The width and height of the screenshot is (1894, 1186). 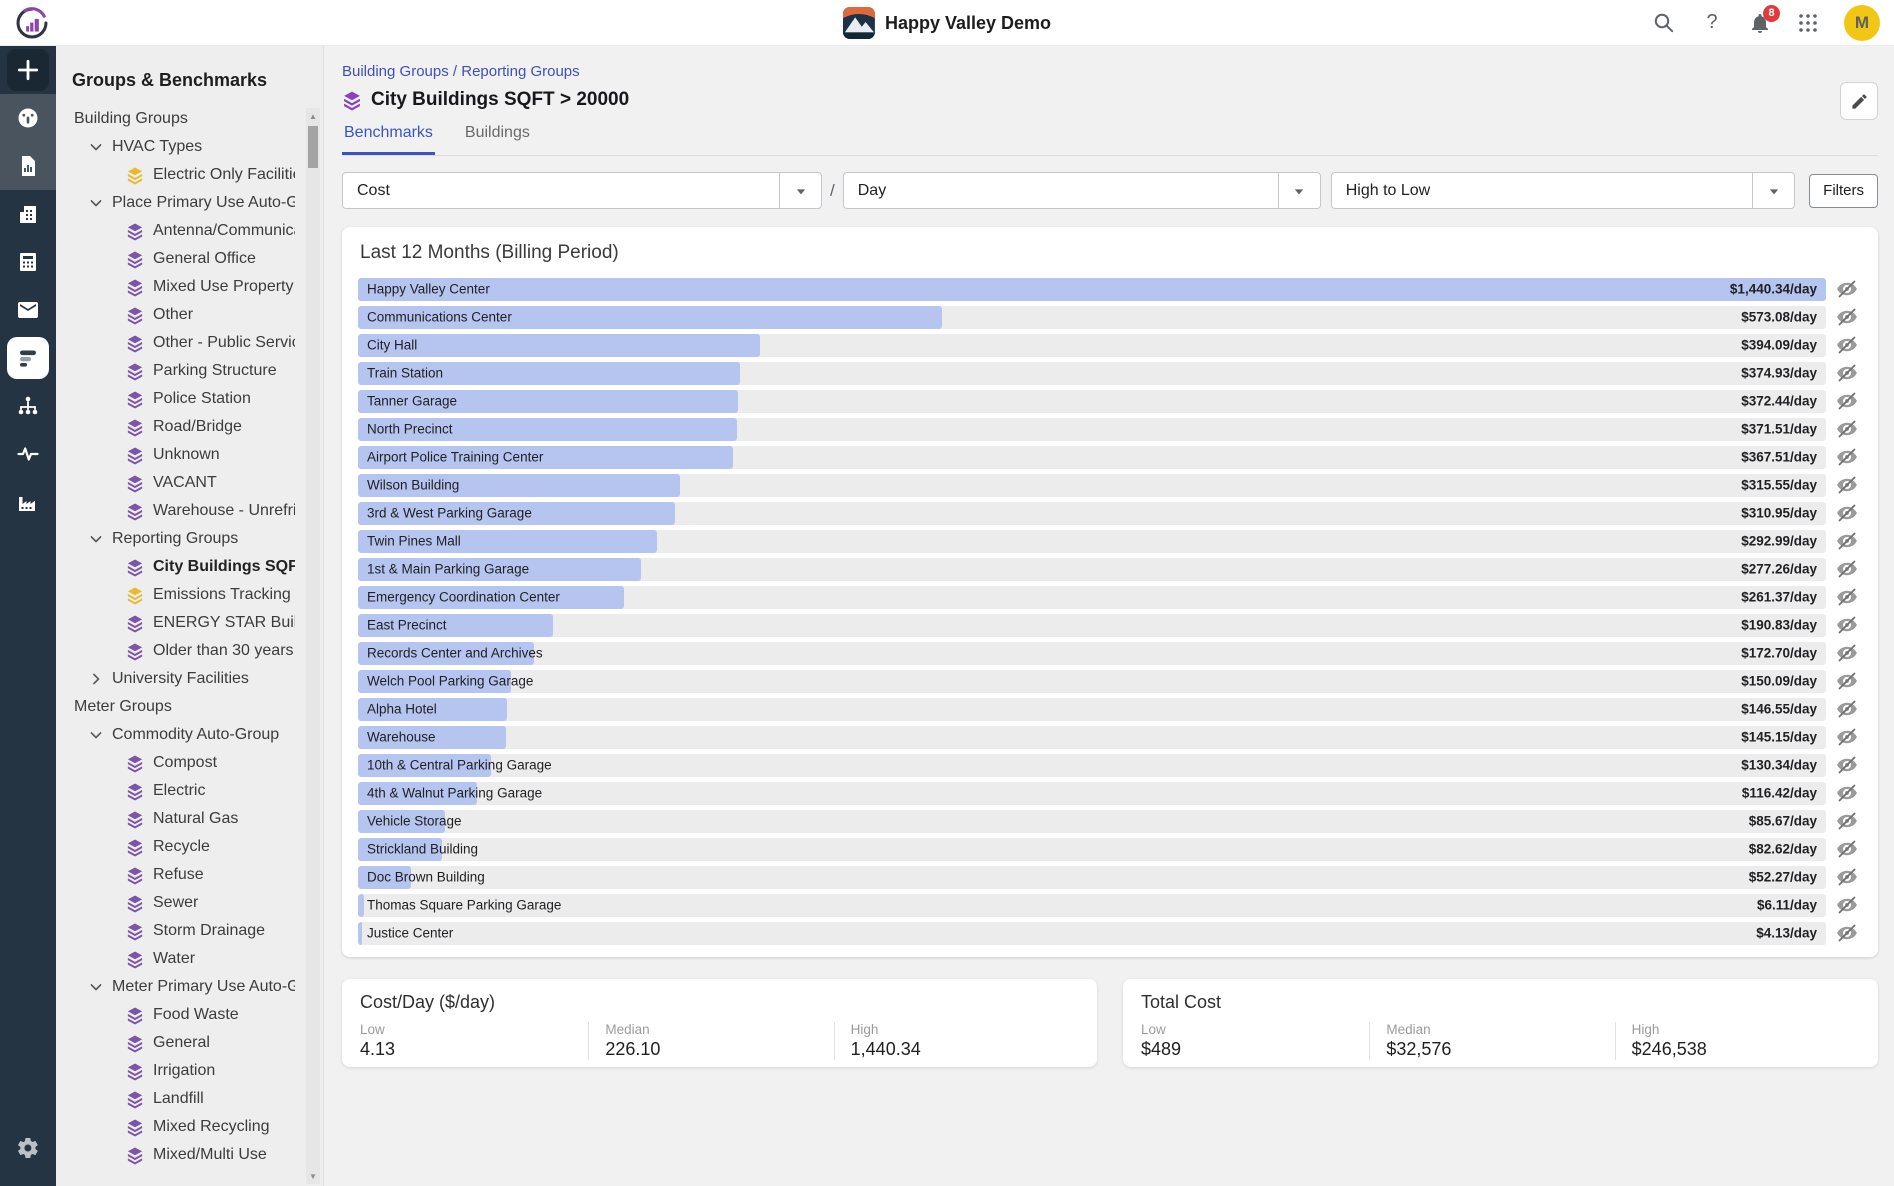 I want to click on tab-benchmarks: Benchmarks, so click(x=388, y=138).